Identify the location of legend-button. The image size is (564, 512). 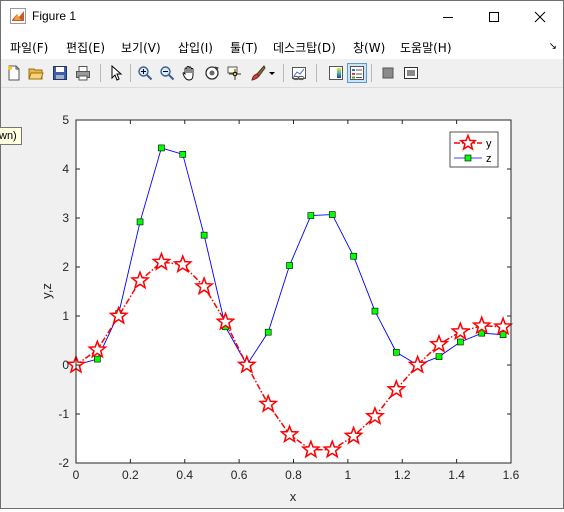
(357, 73).